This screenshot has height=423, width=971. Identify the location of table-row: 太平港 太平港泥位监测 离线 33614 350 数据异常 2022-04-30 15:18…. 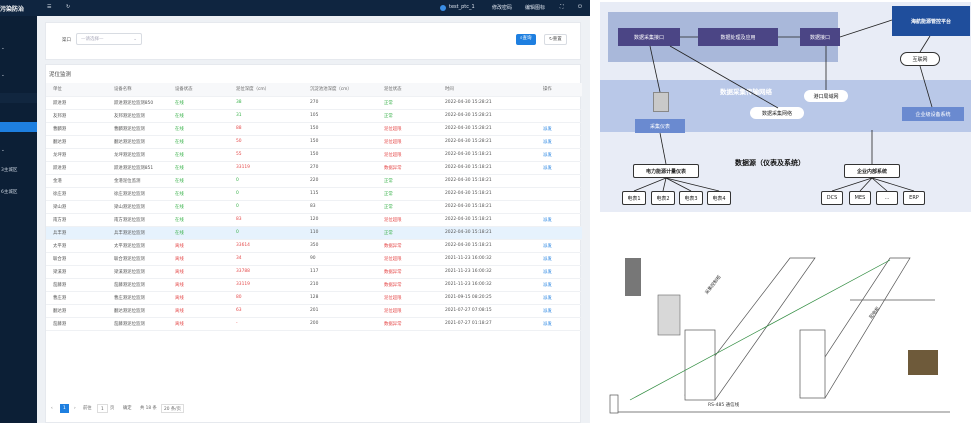
(314, 246).